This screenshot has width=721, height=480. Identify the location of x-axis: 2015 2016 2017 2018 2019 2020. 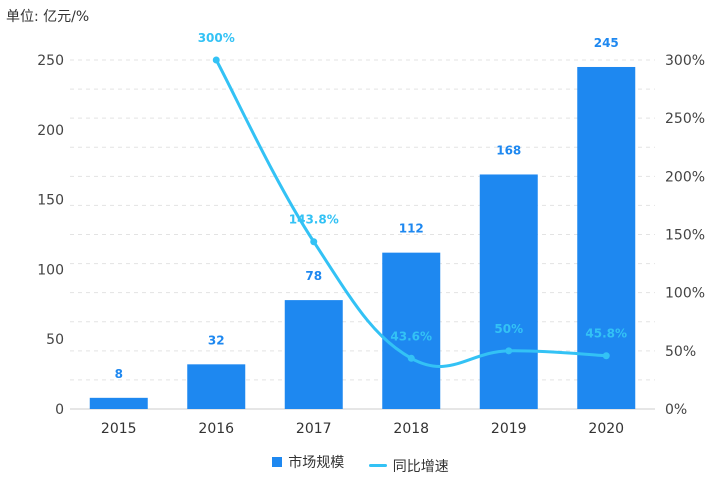
(362, 429).